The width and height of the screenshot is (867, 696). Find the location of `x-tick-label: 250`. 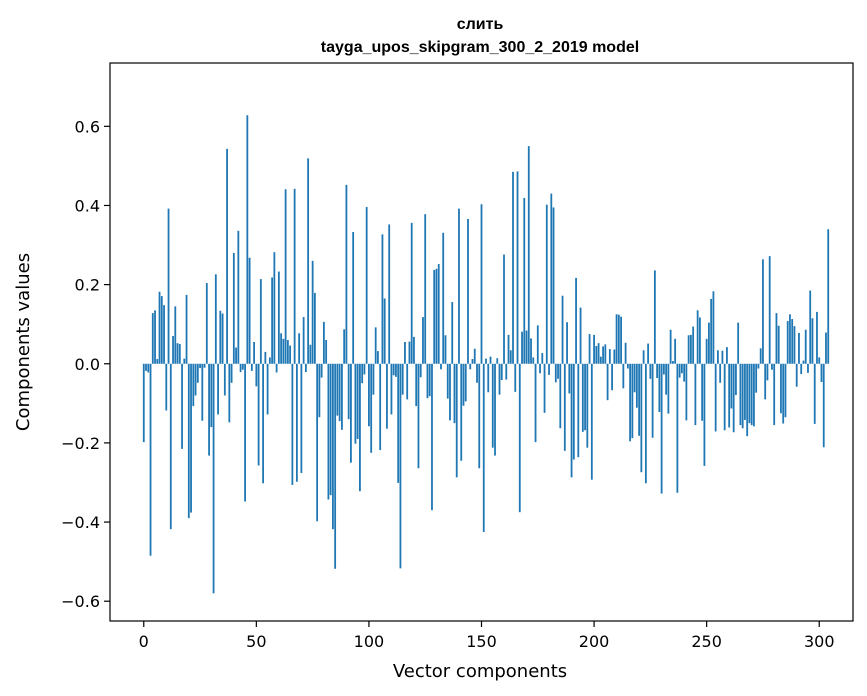

x-tick-label: 250 is located at coordinates (706, 641).